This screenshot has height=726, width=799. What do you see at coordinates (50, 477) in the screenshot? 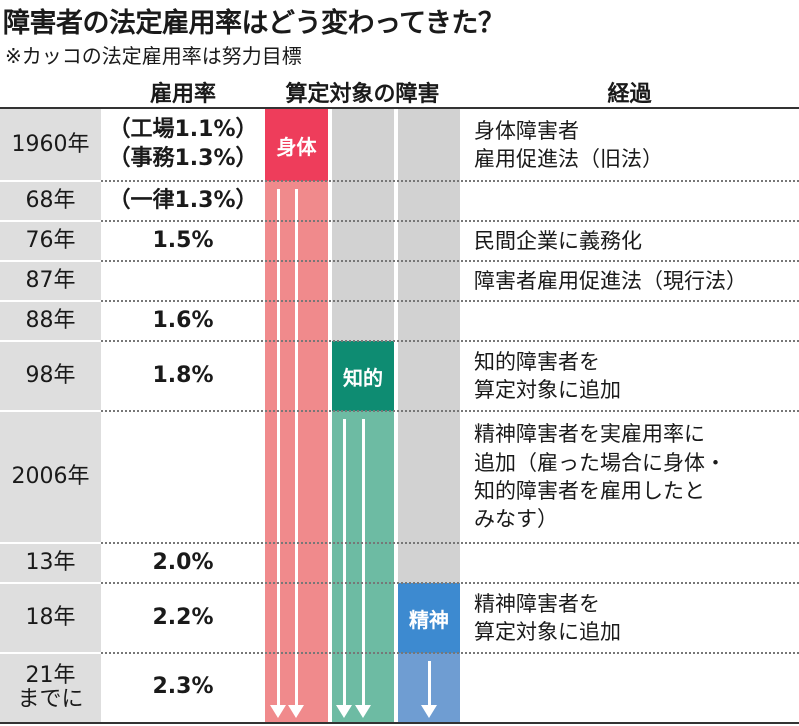
I see `year-cell: 2006年` at bounding box center [50, 477].